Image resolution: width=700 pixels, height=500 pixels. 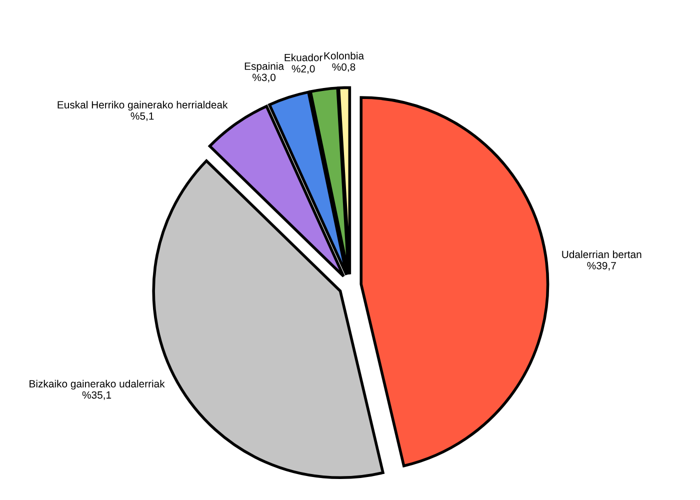 I want to click on data-label: %39,7, so click(x=601, y=266).